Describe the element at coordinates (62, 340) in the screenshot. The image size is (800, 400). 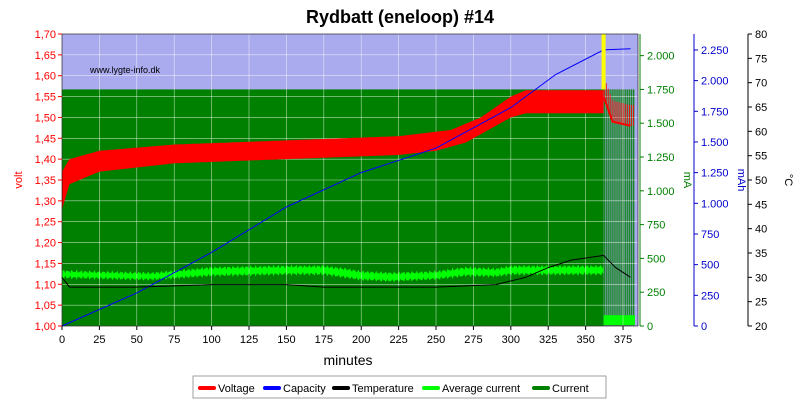
I see `x-tick-label: 0` at that location.